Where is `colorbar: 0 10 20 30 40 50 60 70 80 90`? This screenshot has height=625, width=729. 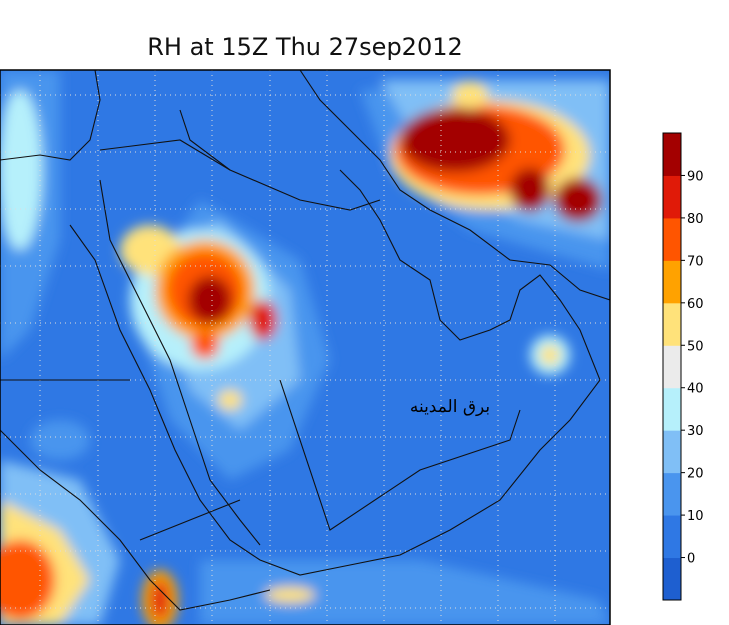 colorbar: 0 10 20 30 40 50 60 70 80 90 is located at coordinates (683, 366).